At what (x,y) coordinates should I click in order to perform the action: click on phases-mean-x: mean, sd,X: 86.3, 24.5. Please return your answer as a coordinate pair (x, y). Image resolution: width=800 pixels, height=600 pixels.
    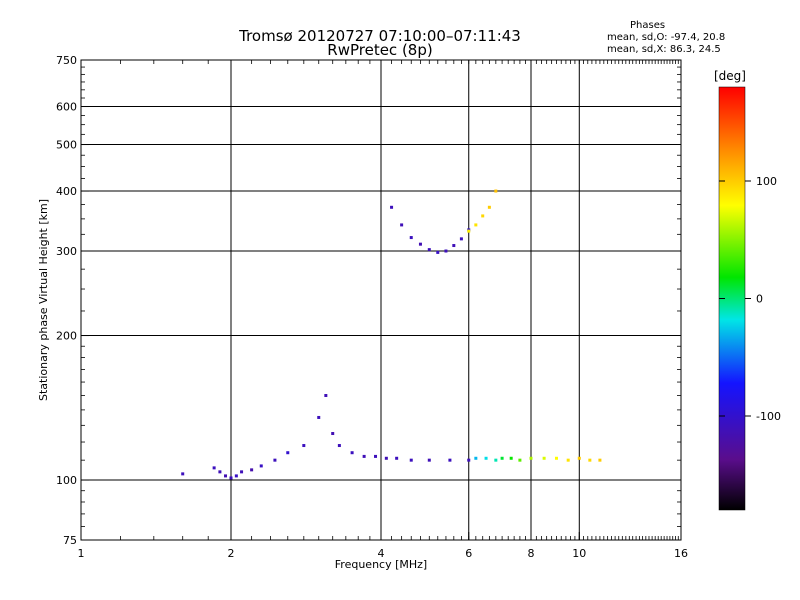
    Looking at the image, I should click on (664, 49).